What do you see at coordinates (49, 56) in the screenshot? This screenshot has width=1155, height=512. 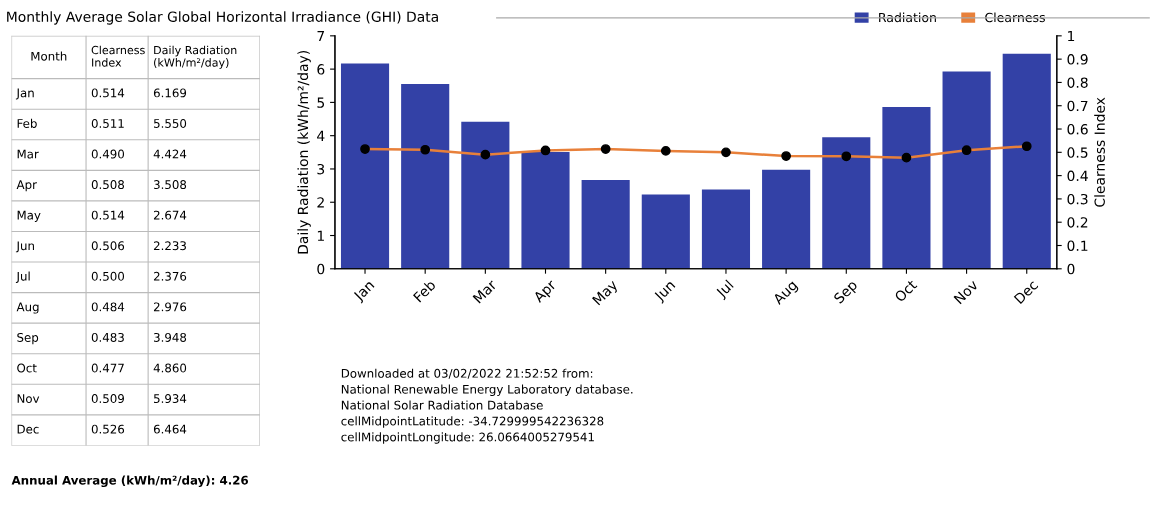 I see `text: Month` at bounding box center [49, 56].